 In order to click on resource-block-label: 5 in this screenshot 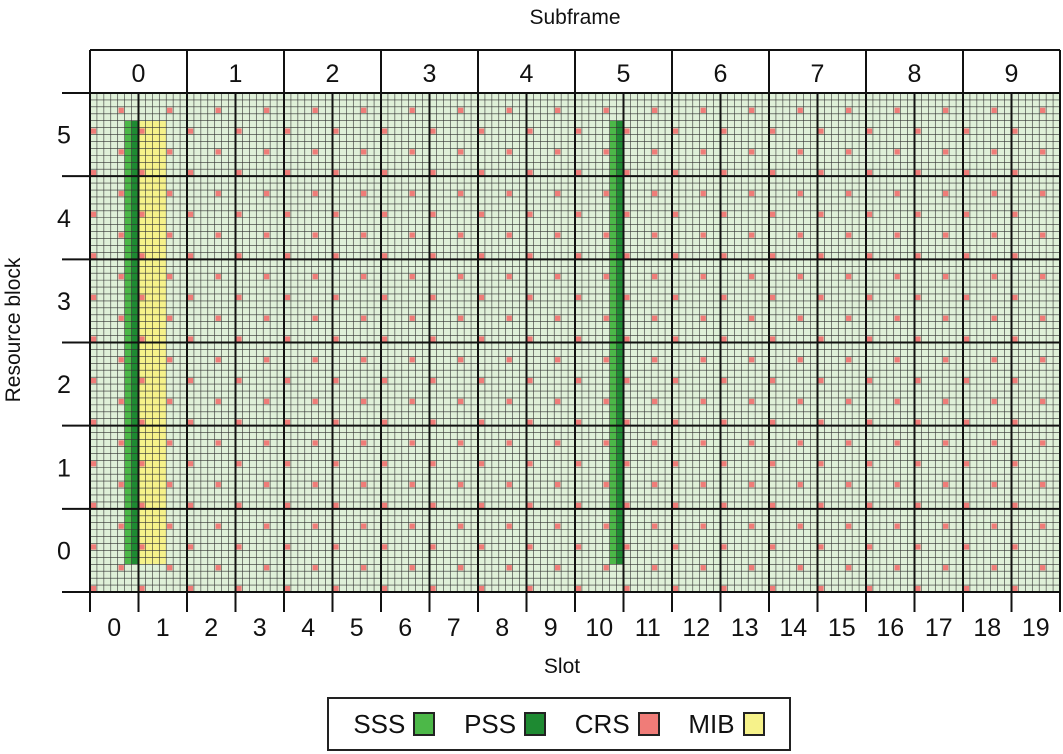, I will do `click(64, 136)`.